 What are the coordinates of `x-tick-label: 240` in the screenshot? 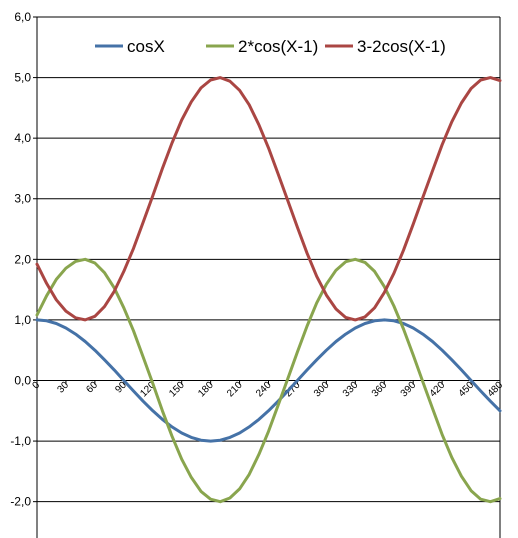 It's located at (264, 390).